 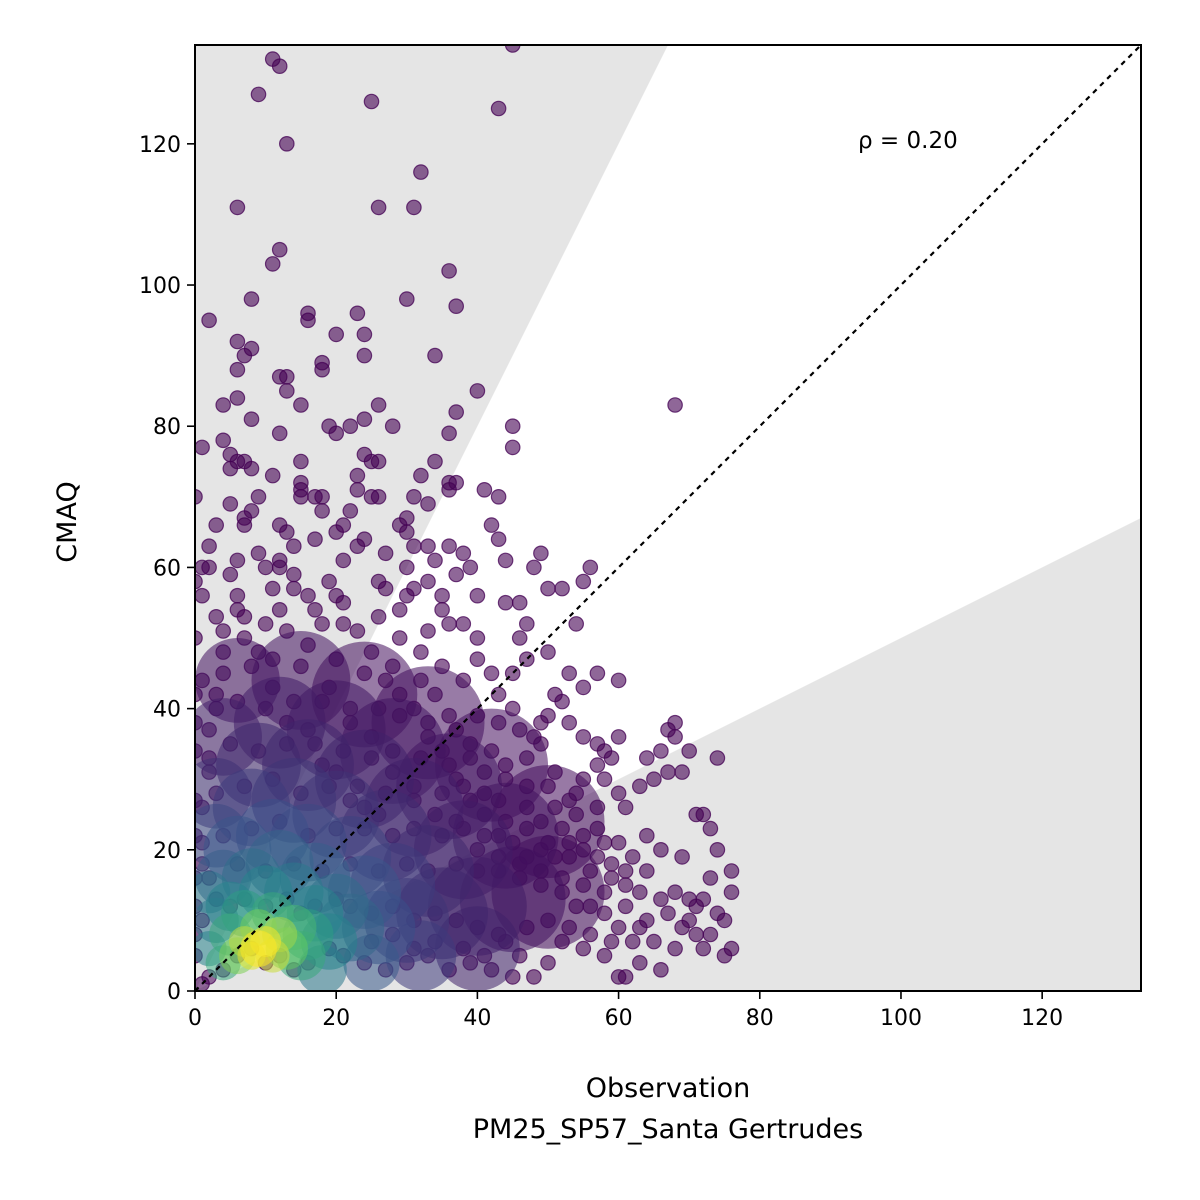 What do you see at coordinates (160, 145) in the screenshot?
I see `y-tick-label: 120` at bounding box center [160, 145].